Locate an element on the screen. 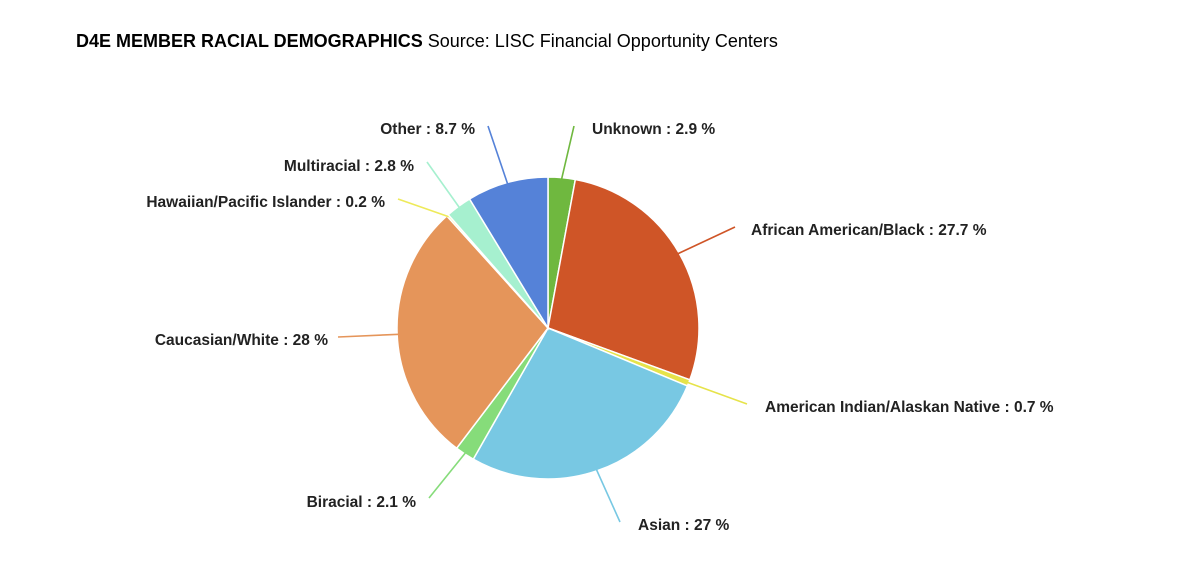 The image size is (1194, 576). leader-line-biracial is located at coordinates (447, 475).